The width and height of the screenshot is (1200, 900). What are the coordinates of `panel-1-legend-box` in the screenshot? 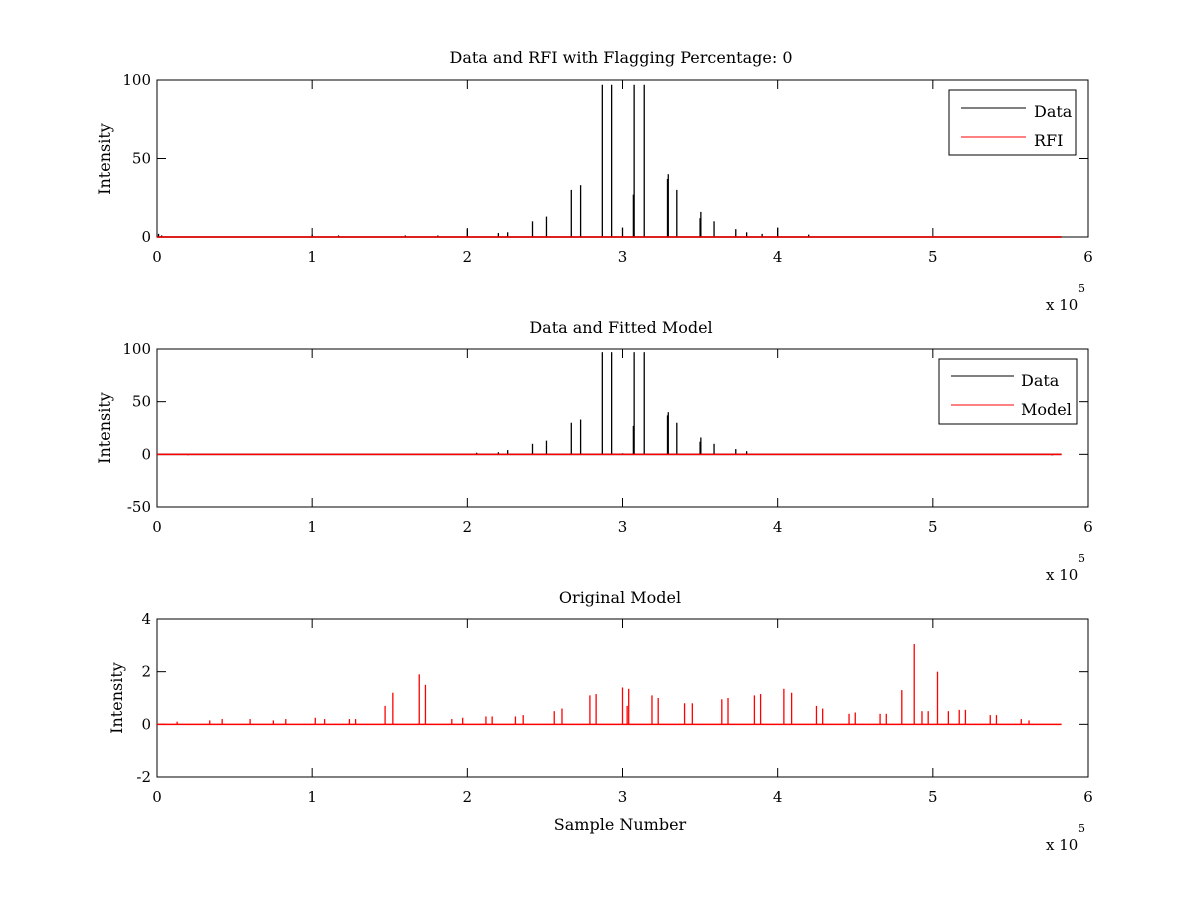 It's located at (1012, 122).